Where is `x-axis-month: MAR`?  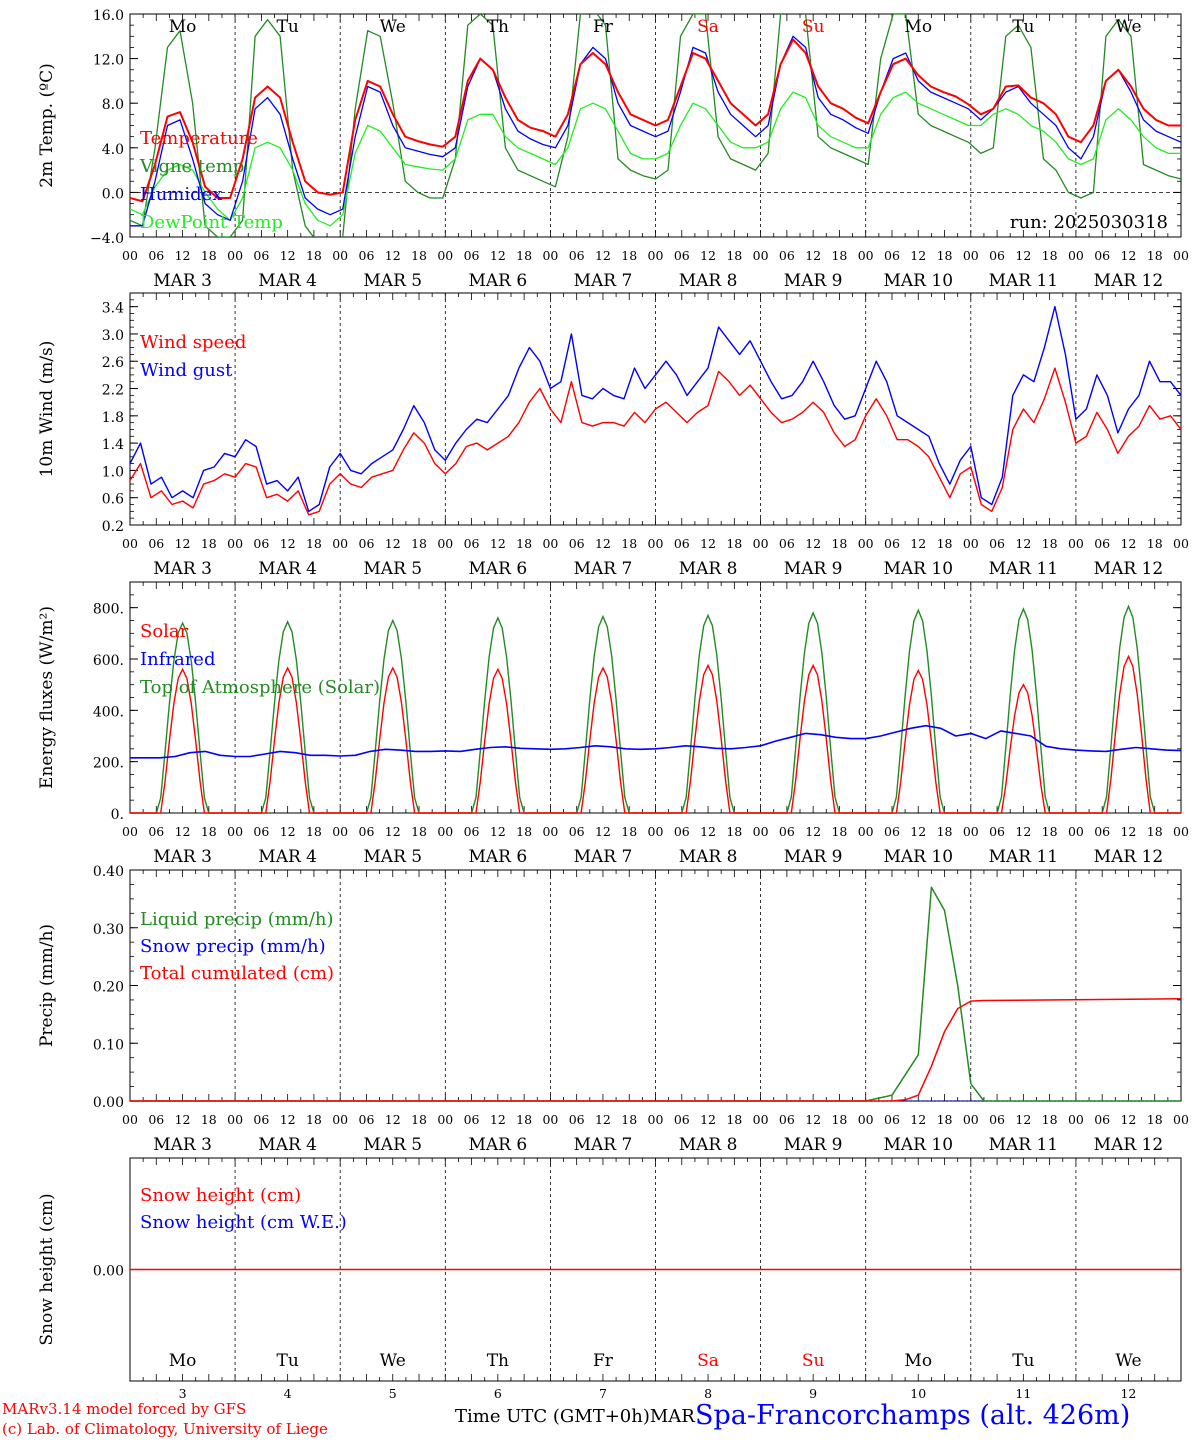 x-axis-month: MAR is located at coordinates (672, 1416).